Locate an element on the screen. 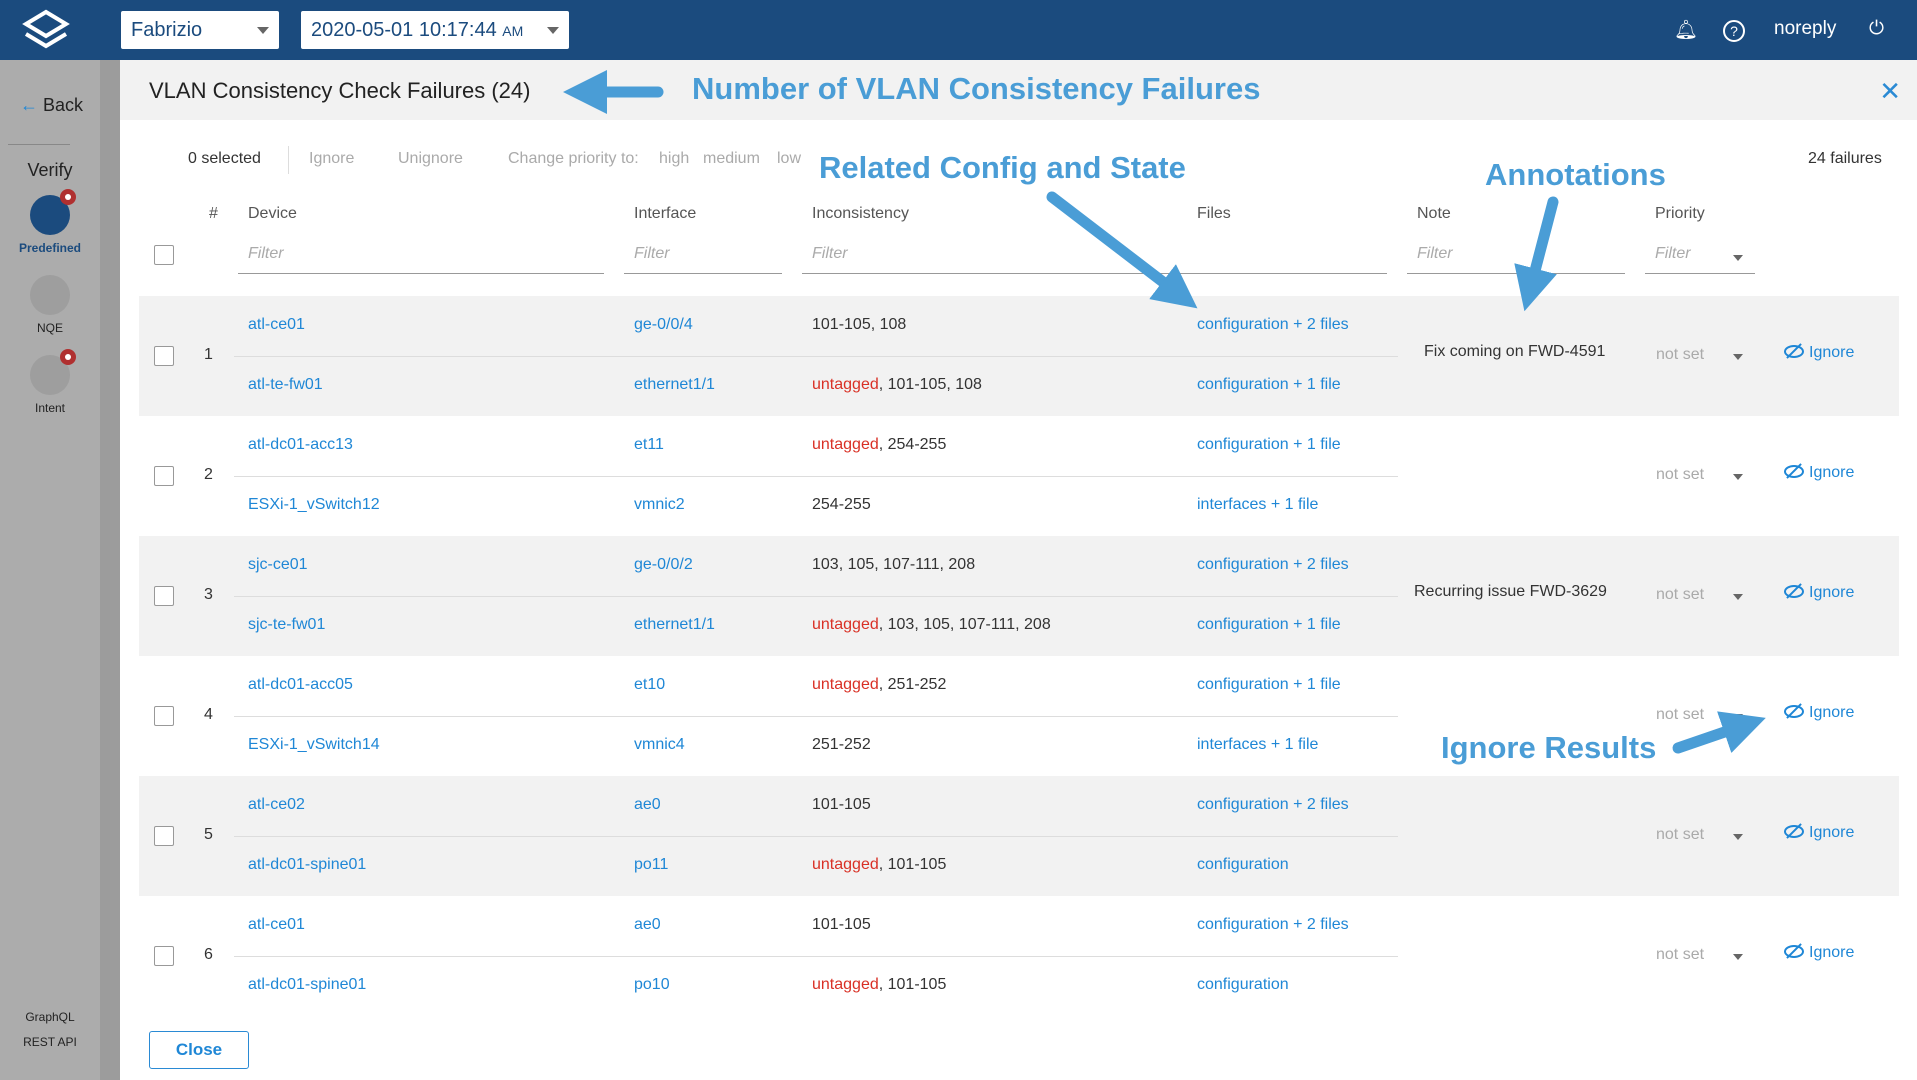  priority-medium-button: medium is located at coordinates (731, 158).